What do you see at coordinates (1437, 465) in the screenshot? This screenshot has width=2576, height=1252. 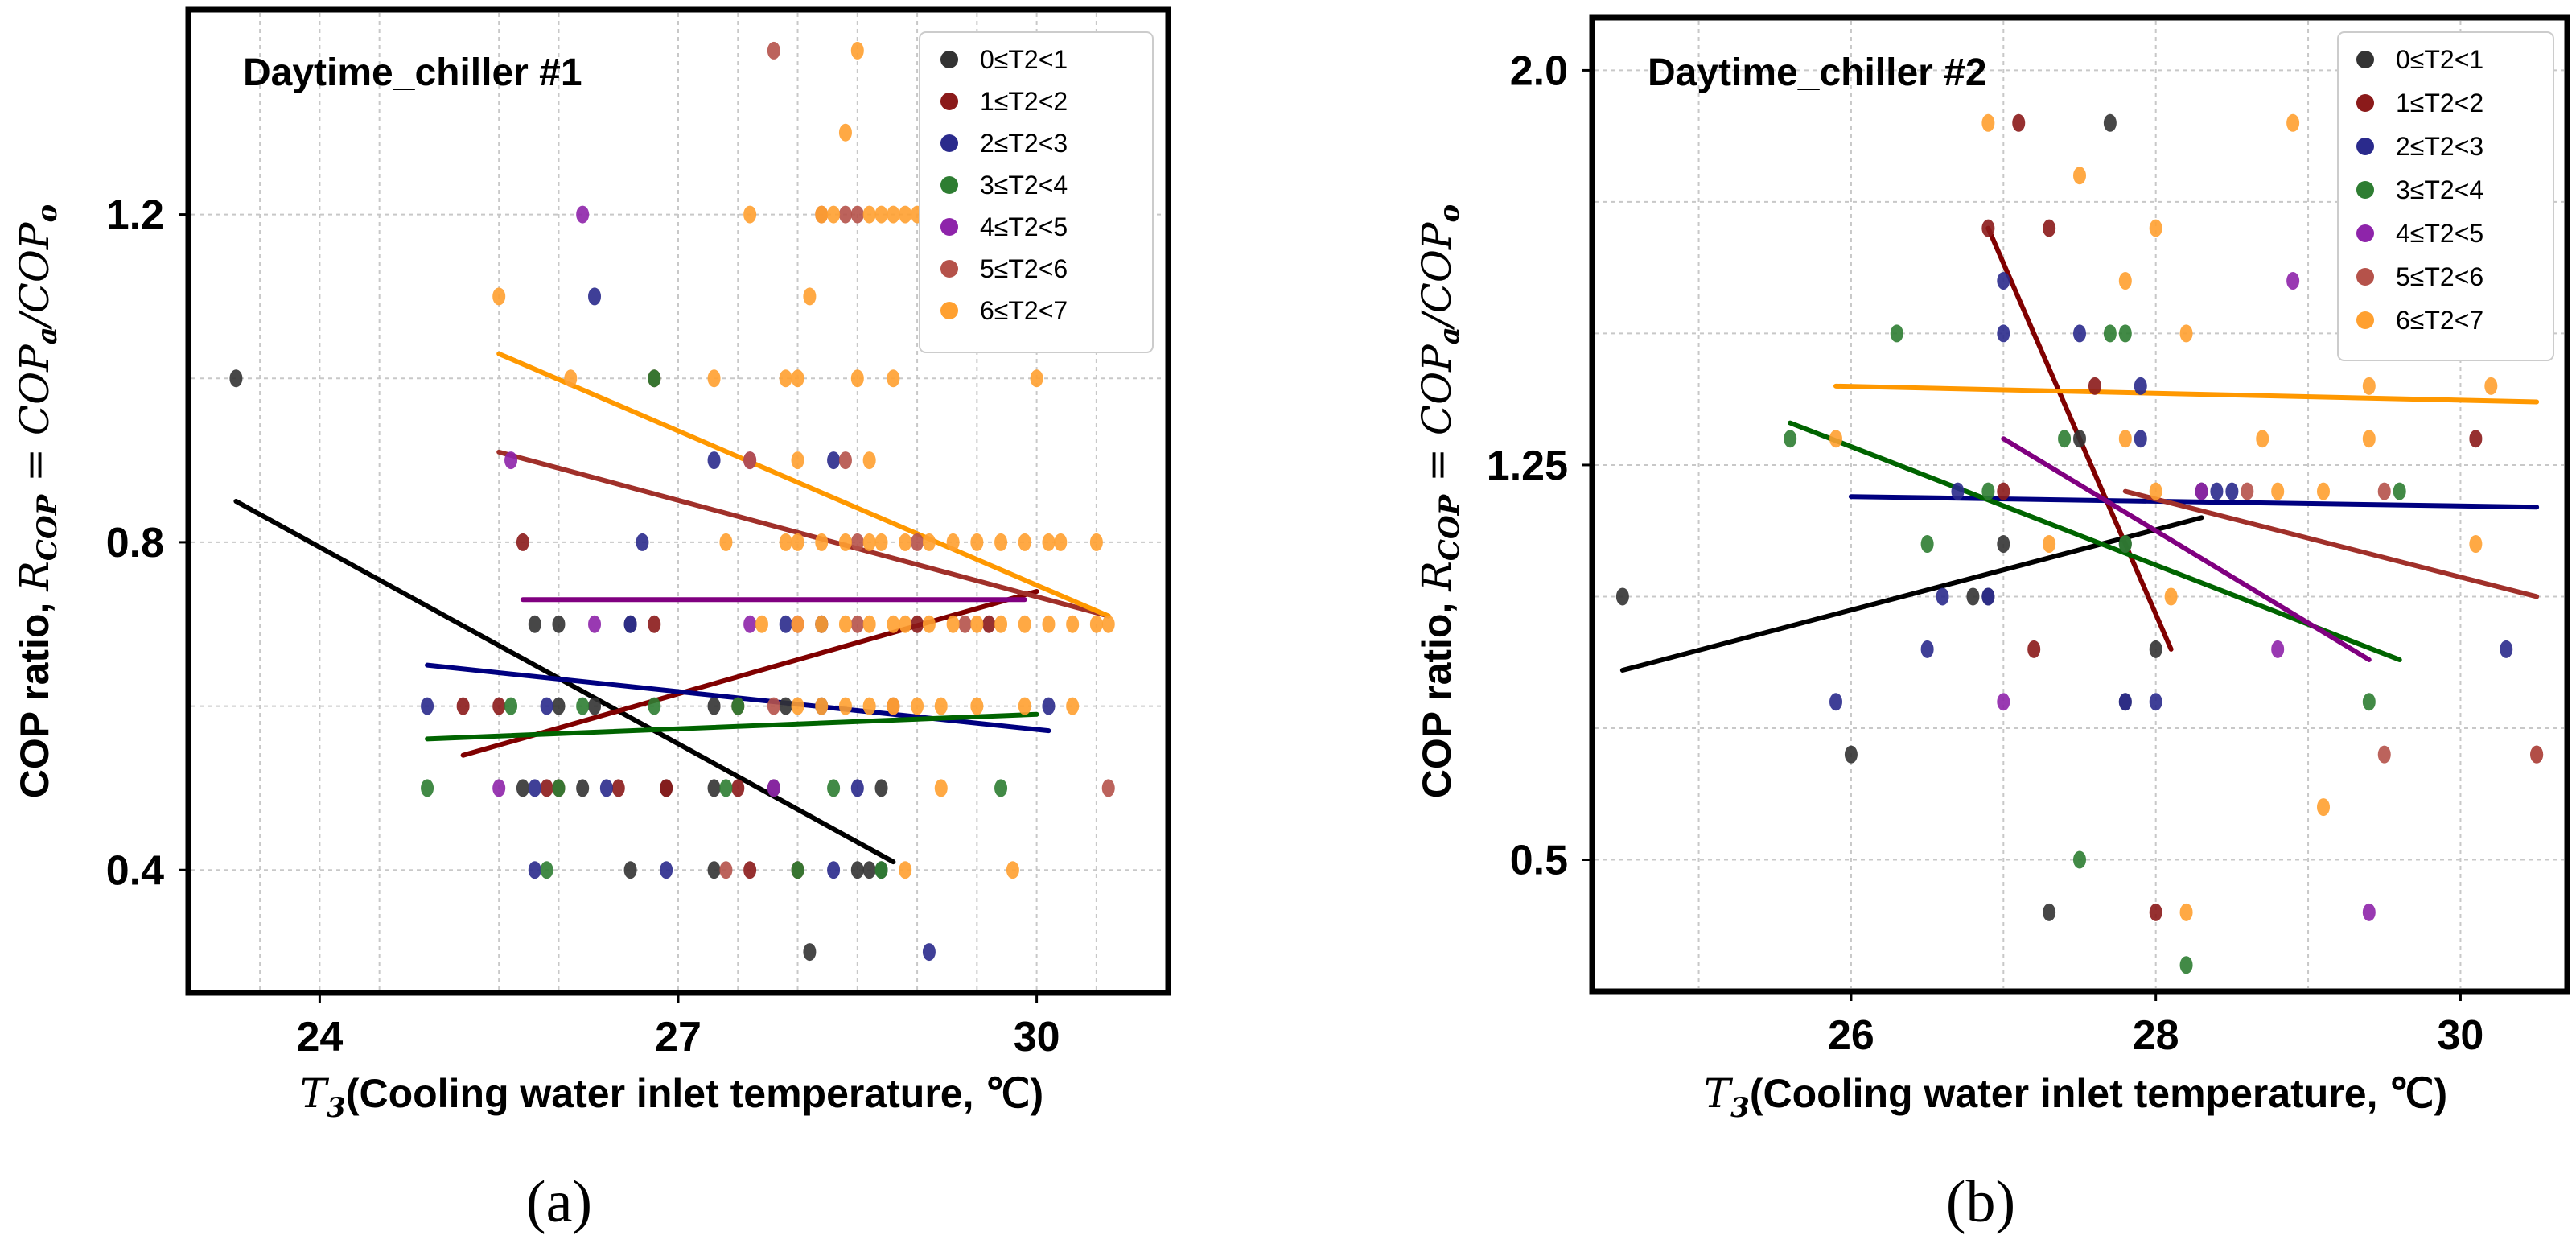 I see `y-math-eq-b: =` at bounding box center [1437, 465].